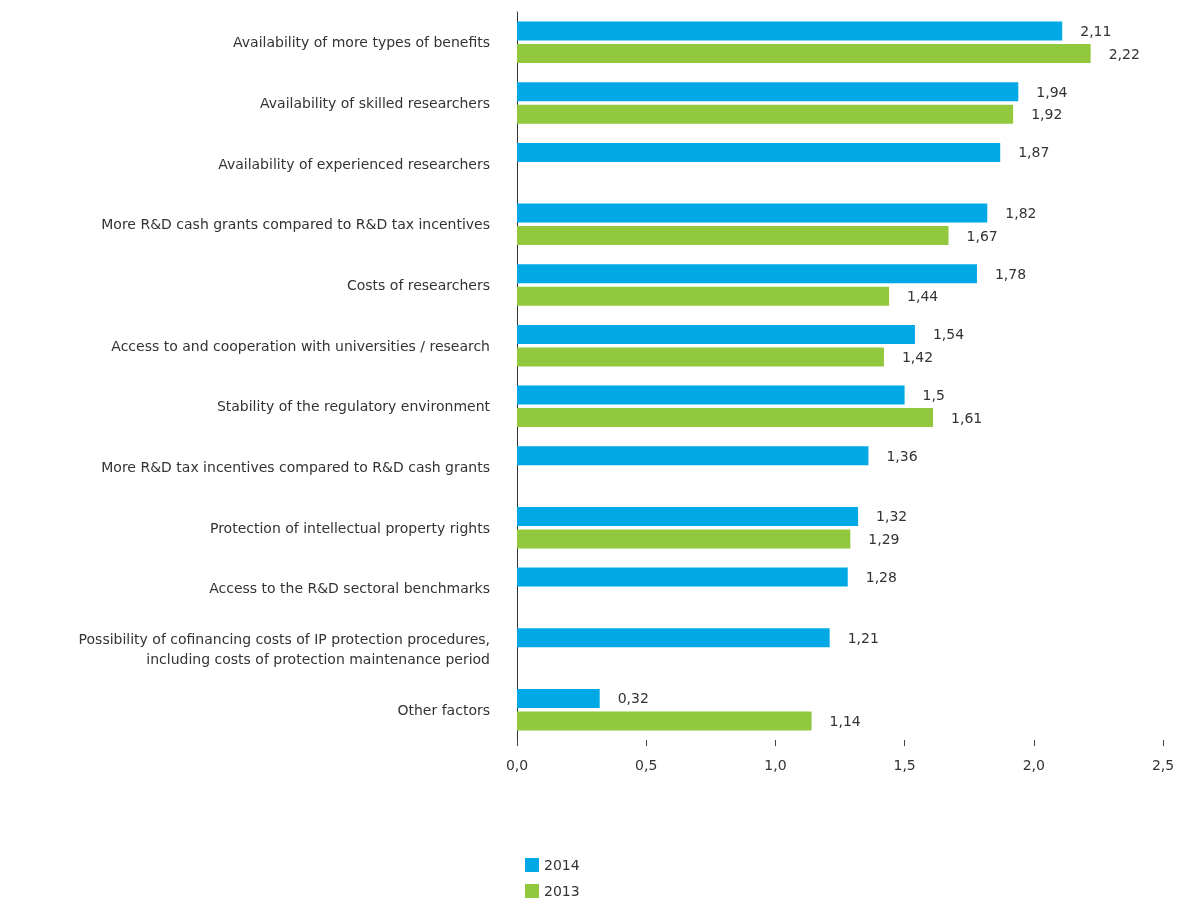  What do you see at coordinates (1163, 765) in the screenshot?
I see `x-tick-label: 2,5` at bounding box center [1163, 765].